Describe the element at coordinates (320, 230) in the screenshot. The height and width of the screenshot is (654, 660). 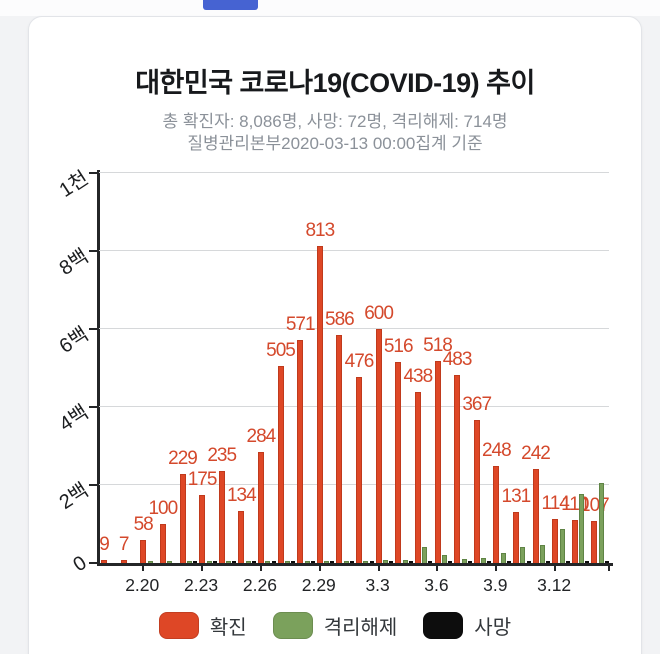
I see `value-label: 813` at that location.